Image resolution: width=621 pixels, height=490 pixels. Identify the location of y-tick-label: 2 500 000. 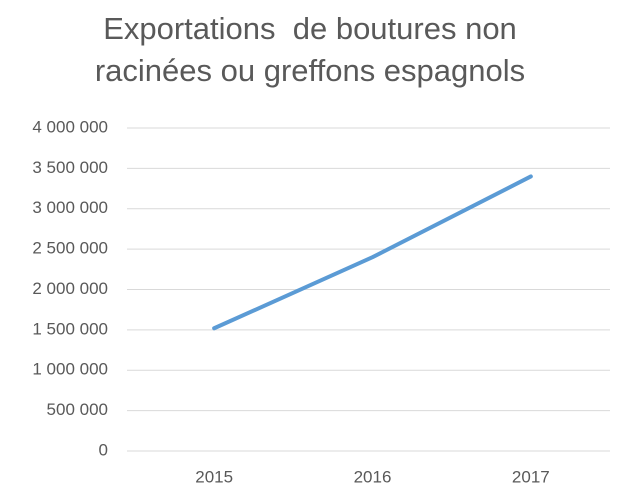
(70, 248).